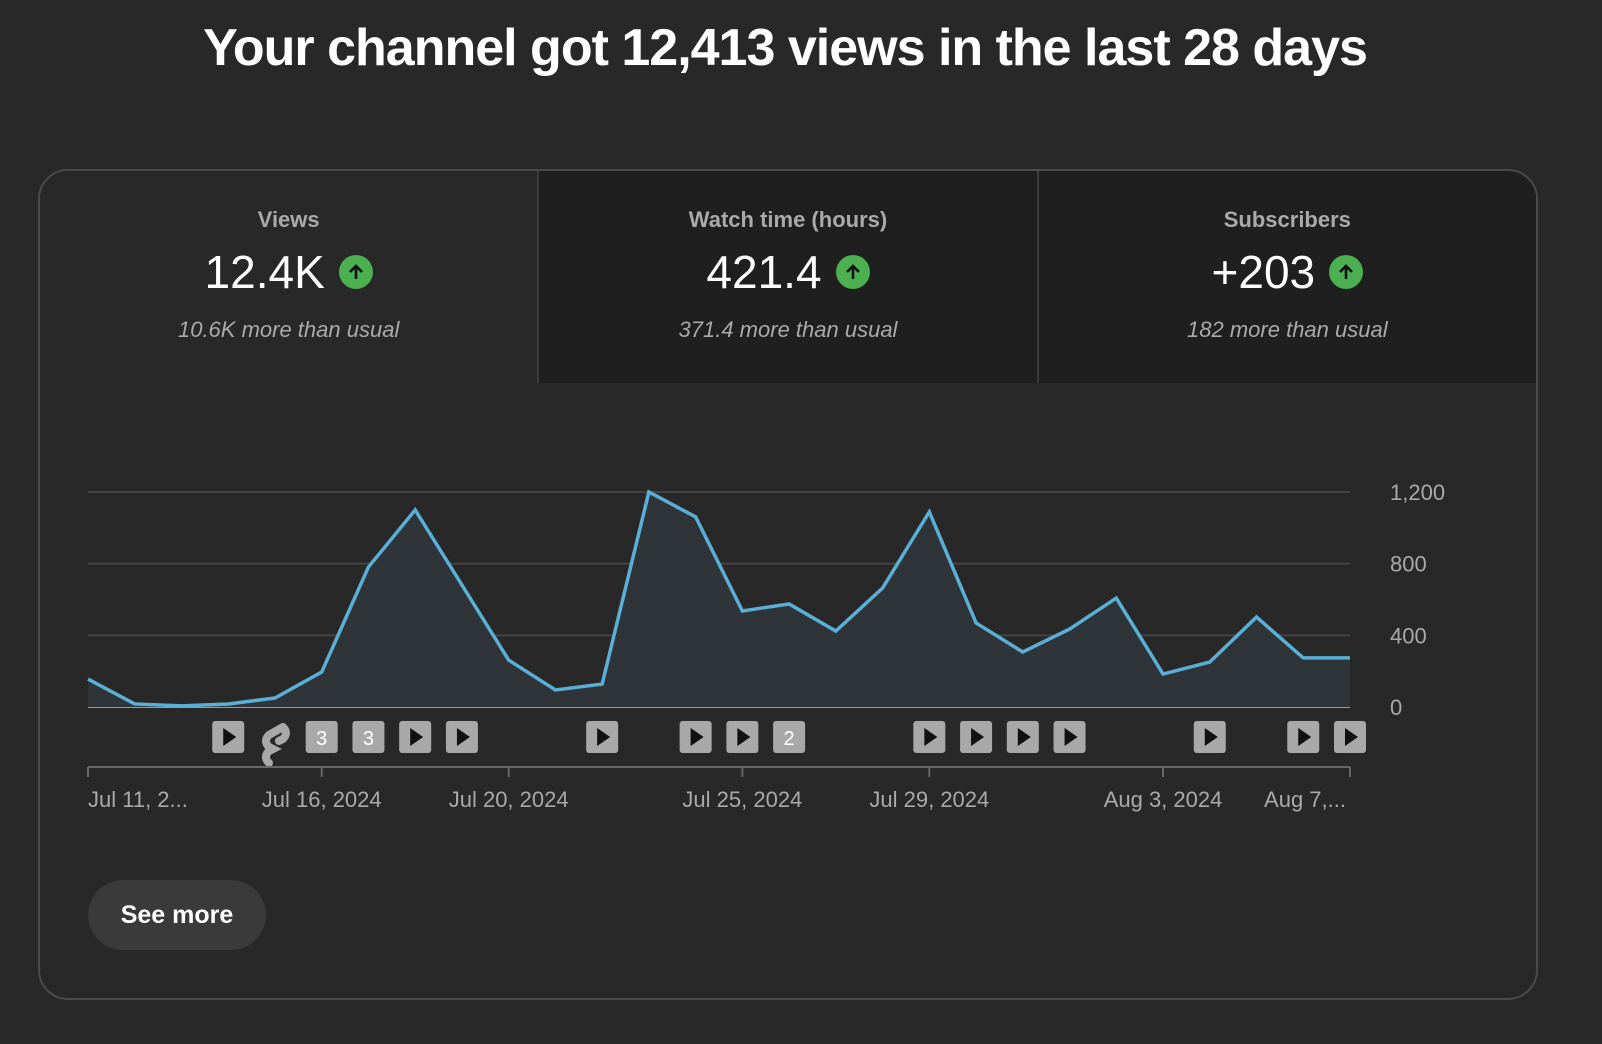  What do you see at coordinates (1408, 635) in the screenshot?
I see `y-tick-label: 400` at bounding box center [1408, 635].